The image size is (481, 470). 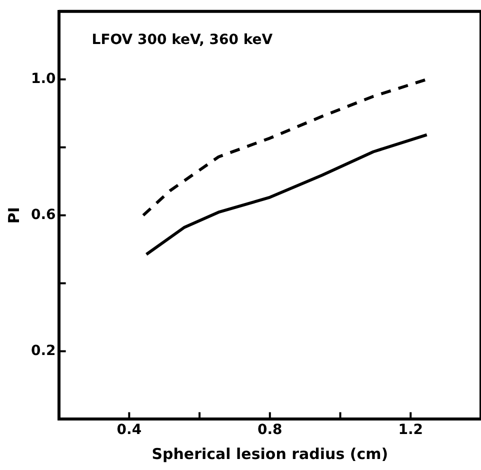 What do you see at coordinates (411, 430) in the screenshot?
I see `x-tick-label: 1.2` at bounding box center [411, 430].